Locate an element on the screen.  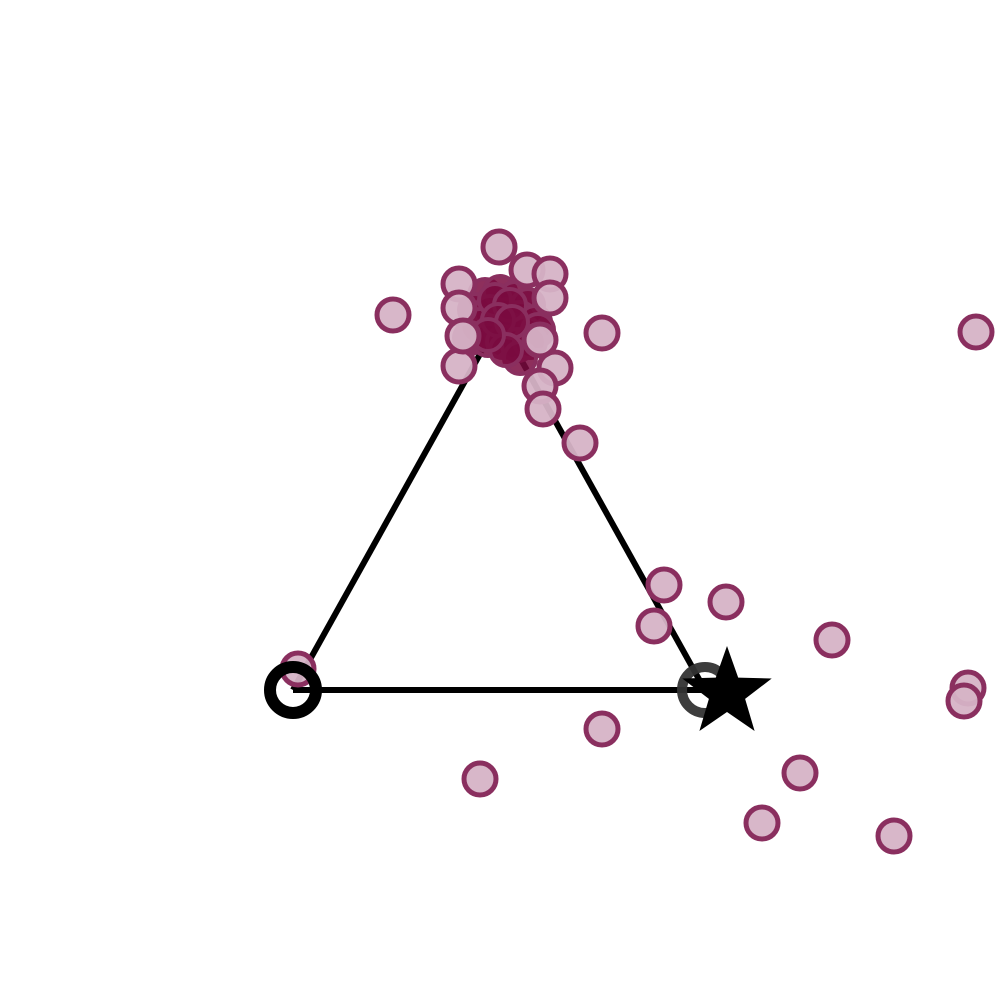
start-vertex-ring is located at coordinates (293, 690).